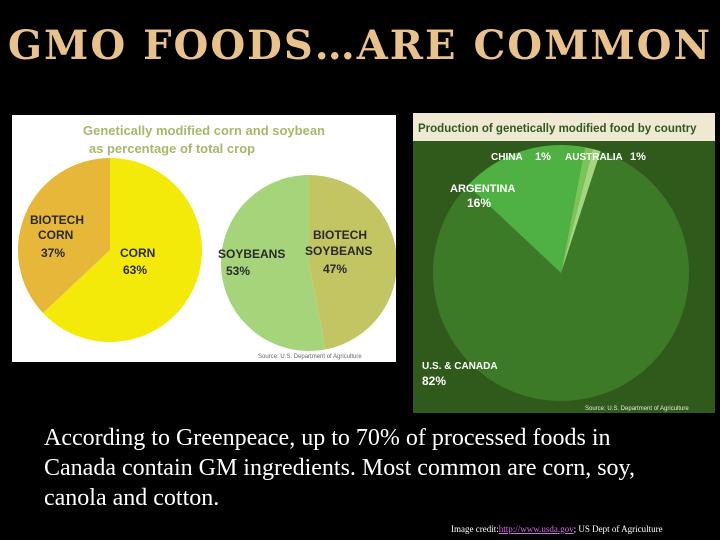  I want to click on pie-slice-corn, so click(122, 250).